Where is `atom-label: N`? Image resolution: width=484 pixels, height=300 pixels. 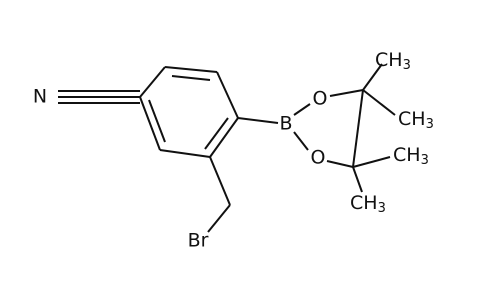
atom-label: N is located at coordinates (40, 97).